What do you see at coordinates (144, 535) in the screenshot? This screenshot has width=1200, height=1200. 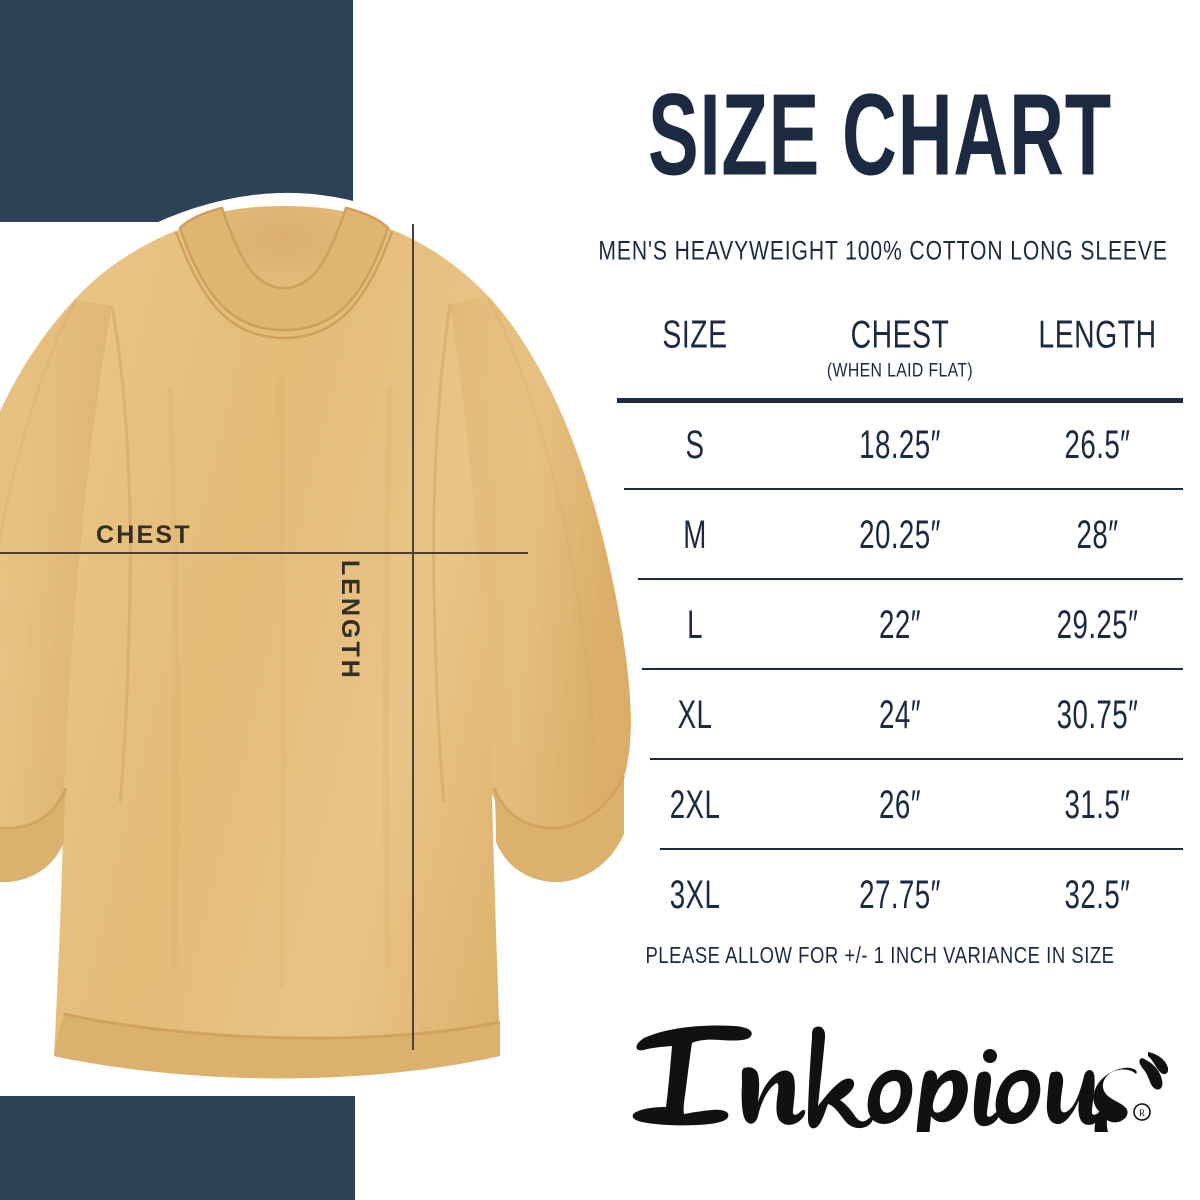 I see `chest-measure-label: CHEST` at bounding box center [144, 535].